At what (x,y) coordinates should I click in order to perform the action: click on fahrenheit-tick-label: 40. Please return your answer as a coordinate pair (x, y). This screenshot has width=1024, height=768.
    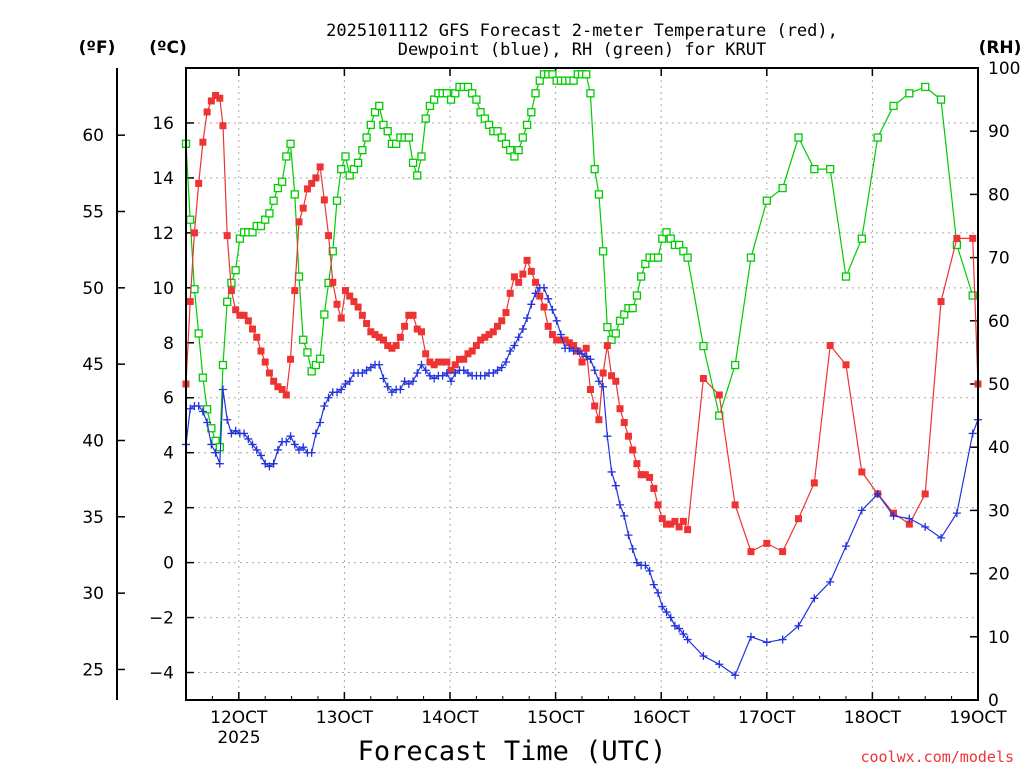
    Looking at the image, I should click on (93, 441).